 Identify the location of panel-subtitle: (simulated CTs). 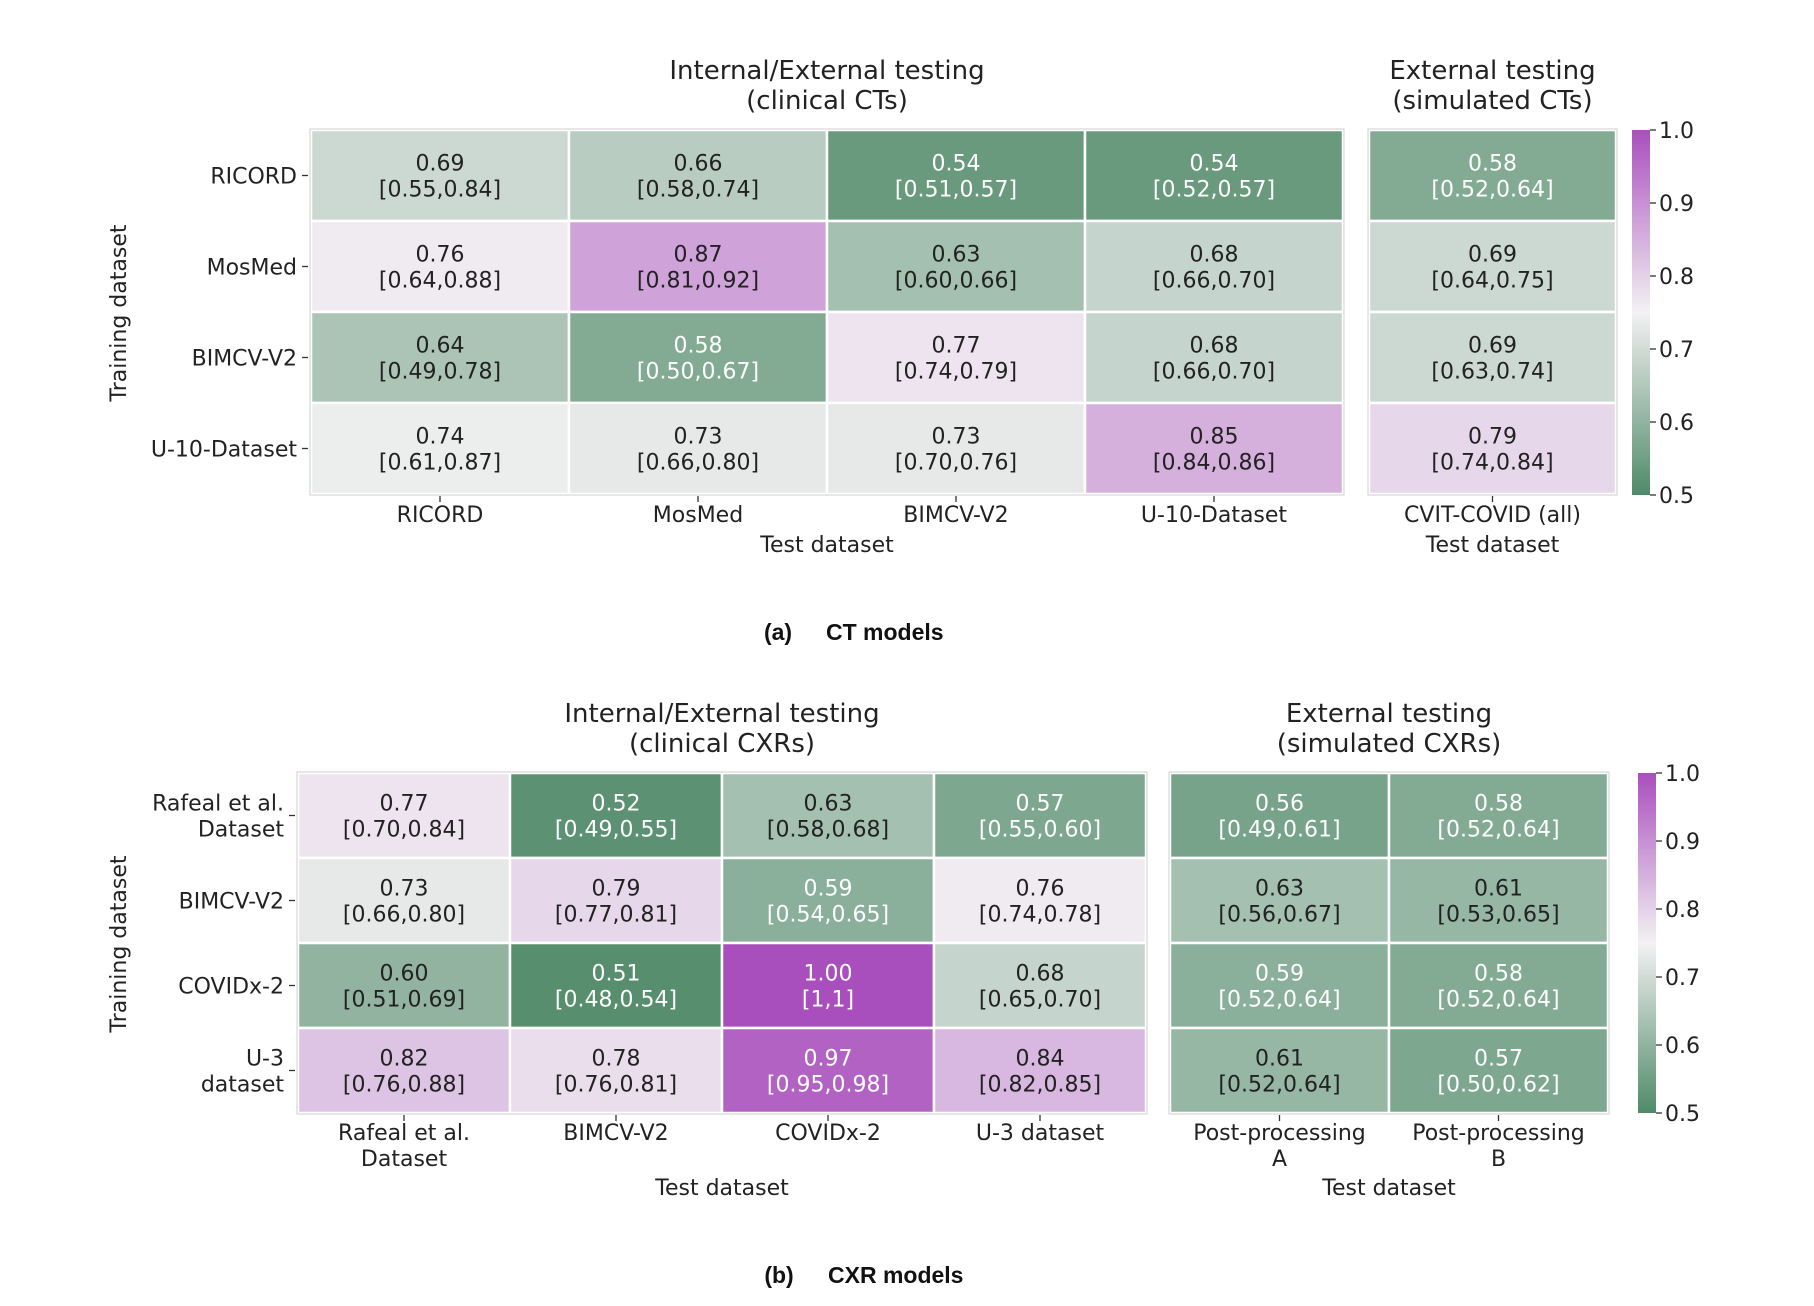
(1492, 101).